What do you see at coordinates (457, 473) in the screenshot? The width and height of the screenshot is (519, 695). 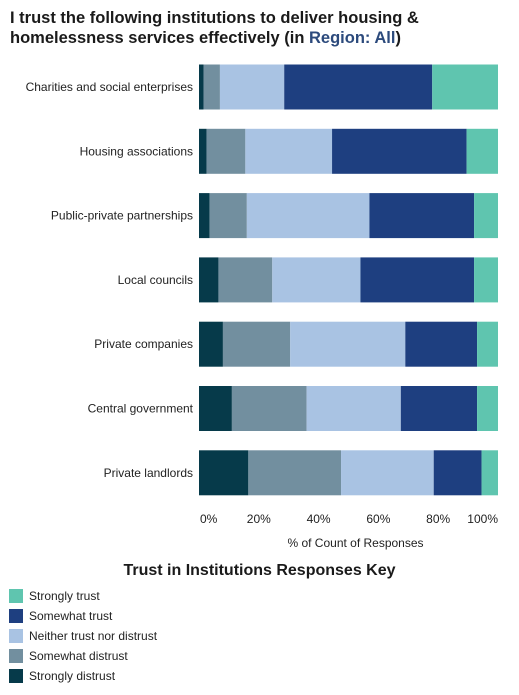 I see `bar-segment-private-landlords-somewhat-trust` at bounding box center [457, 473].